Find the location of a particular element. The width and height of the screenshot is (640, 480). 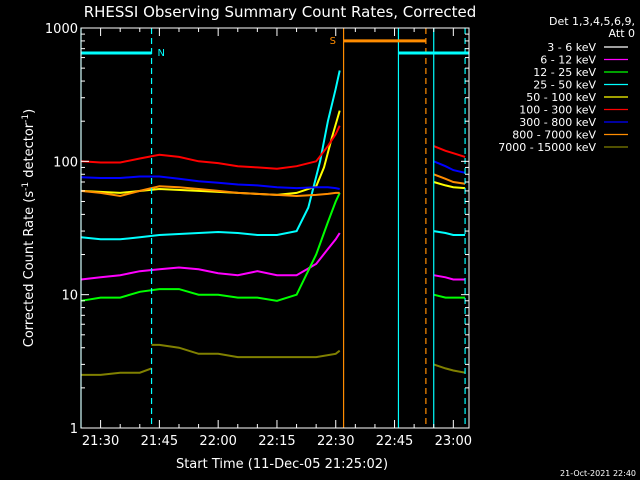

x-tick-label-6: 23:00 is located at coordinates (453, 441).